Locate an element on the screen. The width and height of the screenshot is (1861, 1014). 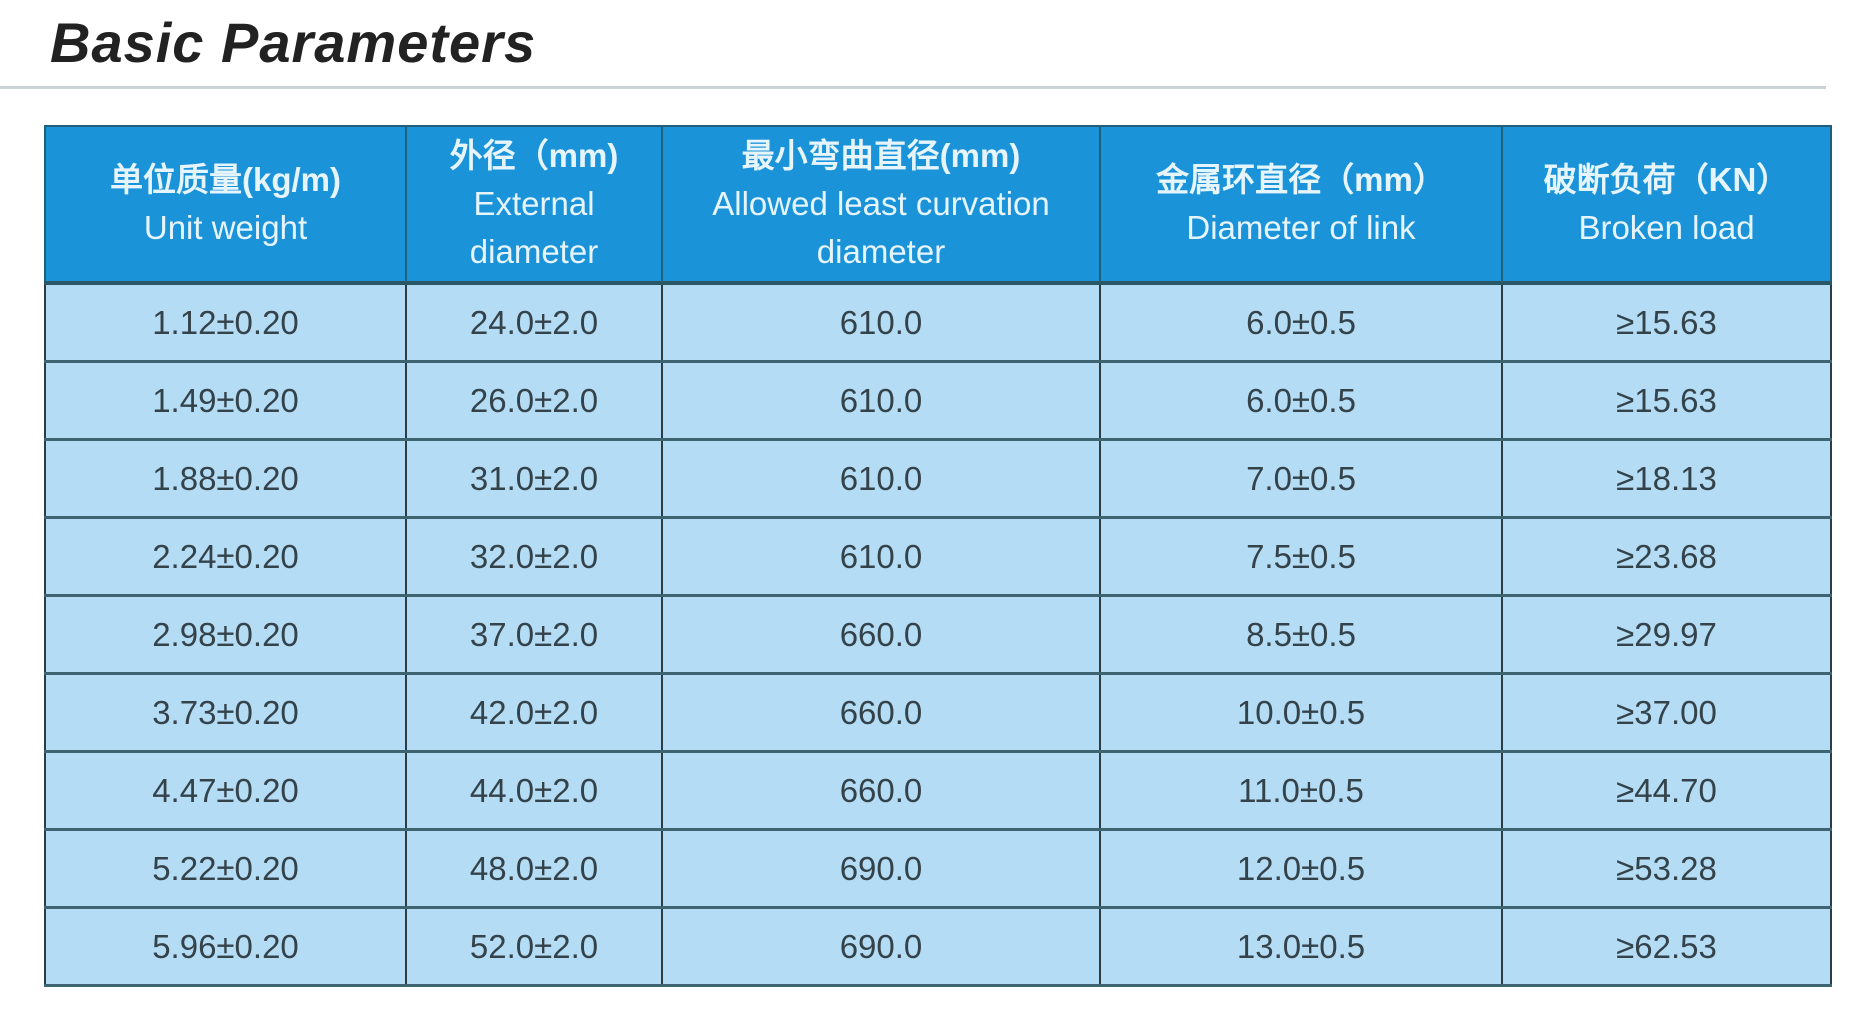
column-header-en: Unit weight is located at coordinates (225, 227).